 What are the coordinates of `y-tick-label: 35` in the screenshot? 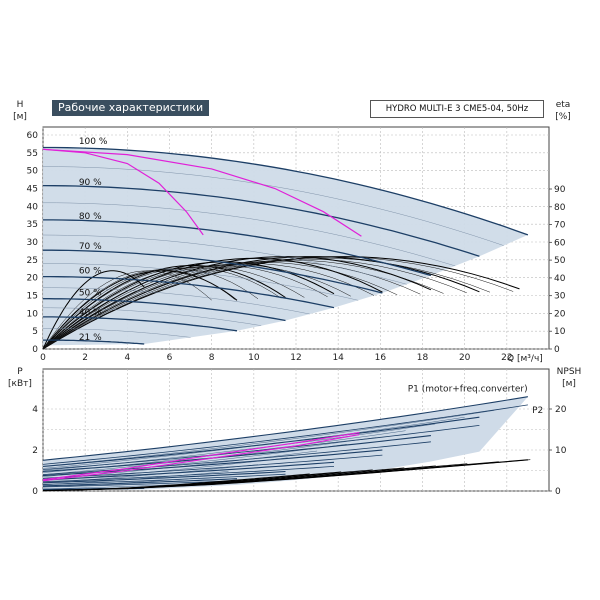 It's located at (32, 225).